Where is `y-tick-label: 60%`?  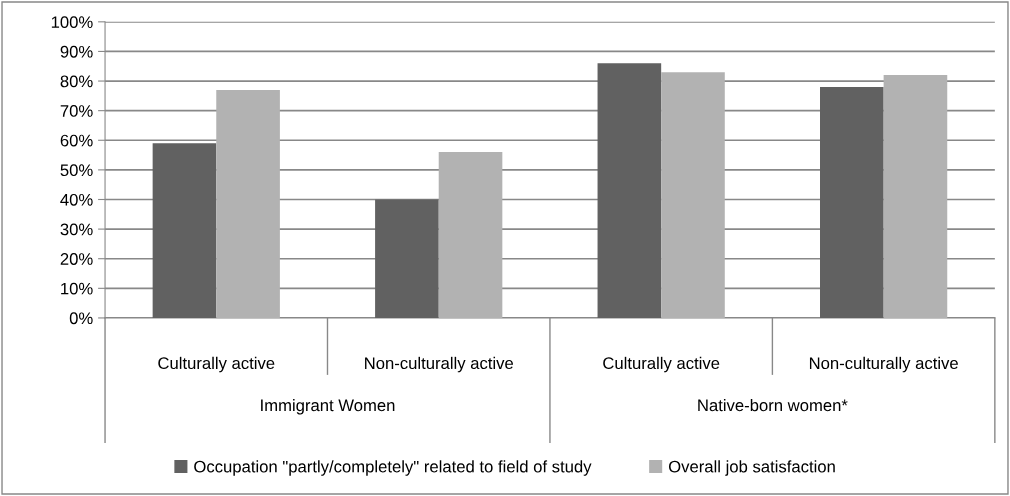 y-tick-label: 60% is located at coordinates (76, 140).